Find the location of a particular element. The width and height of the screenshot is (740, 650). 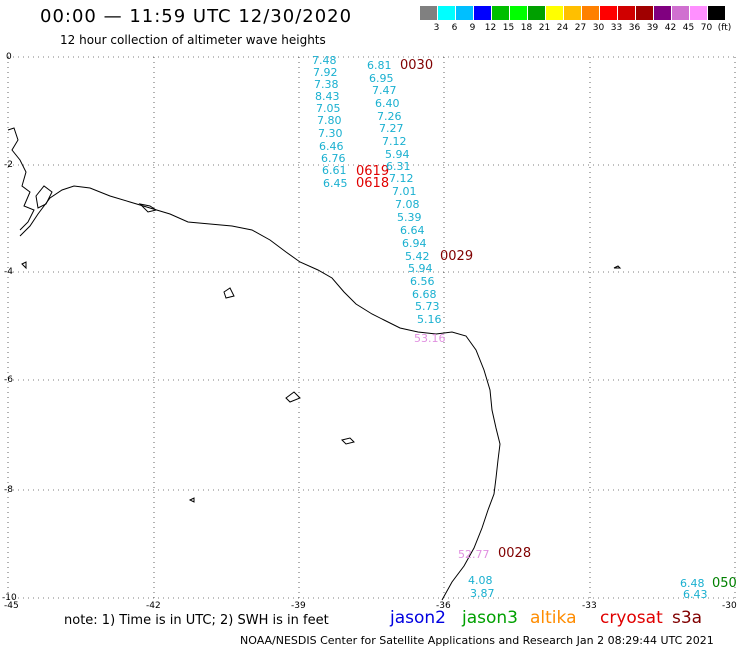

x-tick-label: -33 is located at coordinates (589, 606).